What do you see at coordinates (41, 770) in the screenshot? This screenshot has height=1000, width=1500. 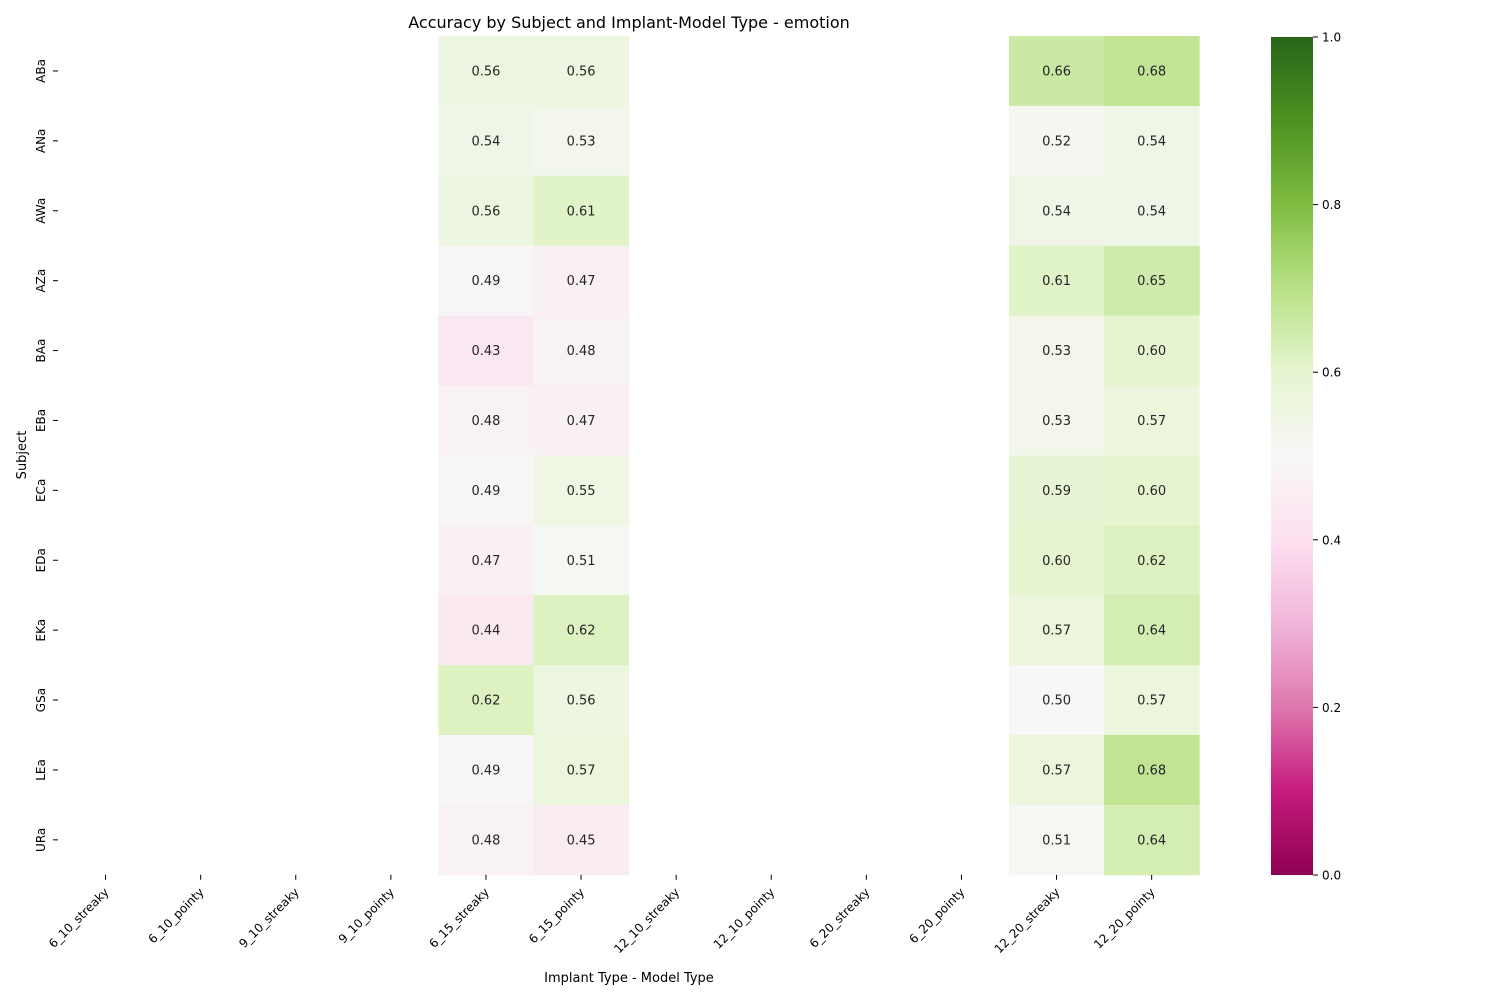 I see `y-tick-label: LEa` at bounding box center [41, 770].